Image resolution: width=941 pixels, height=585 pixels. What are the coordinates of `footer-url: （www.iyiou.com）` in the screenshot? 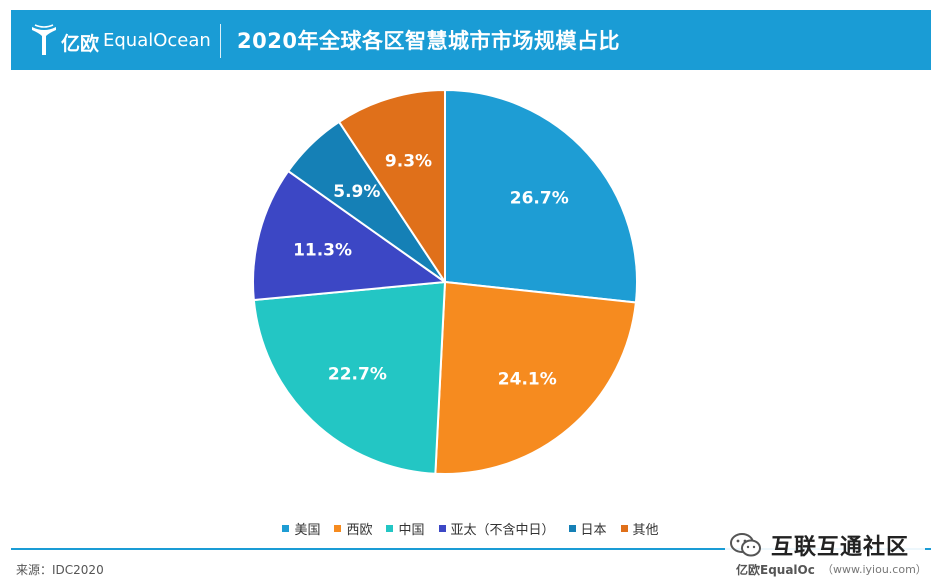 It's located at (874, 569).